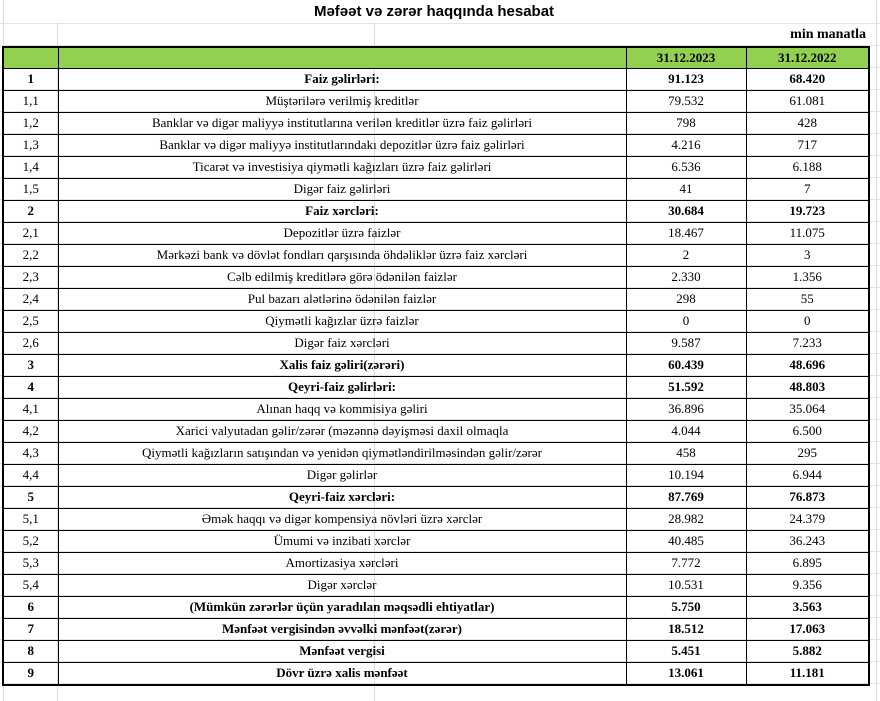 The width and height of the screenshot is (880, 701). What do you see at coordinates (30, 57) in the screenshot?
I see `corner-cell` at bounding box center [30, 57].